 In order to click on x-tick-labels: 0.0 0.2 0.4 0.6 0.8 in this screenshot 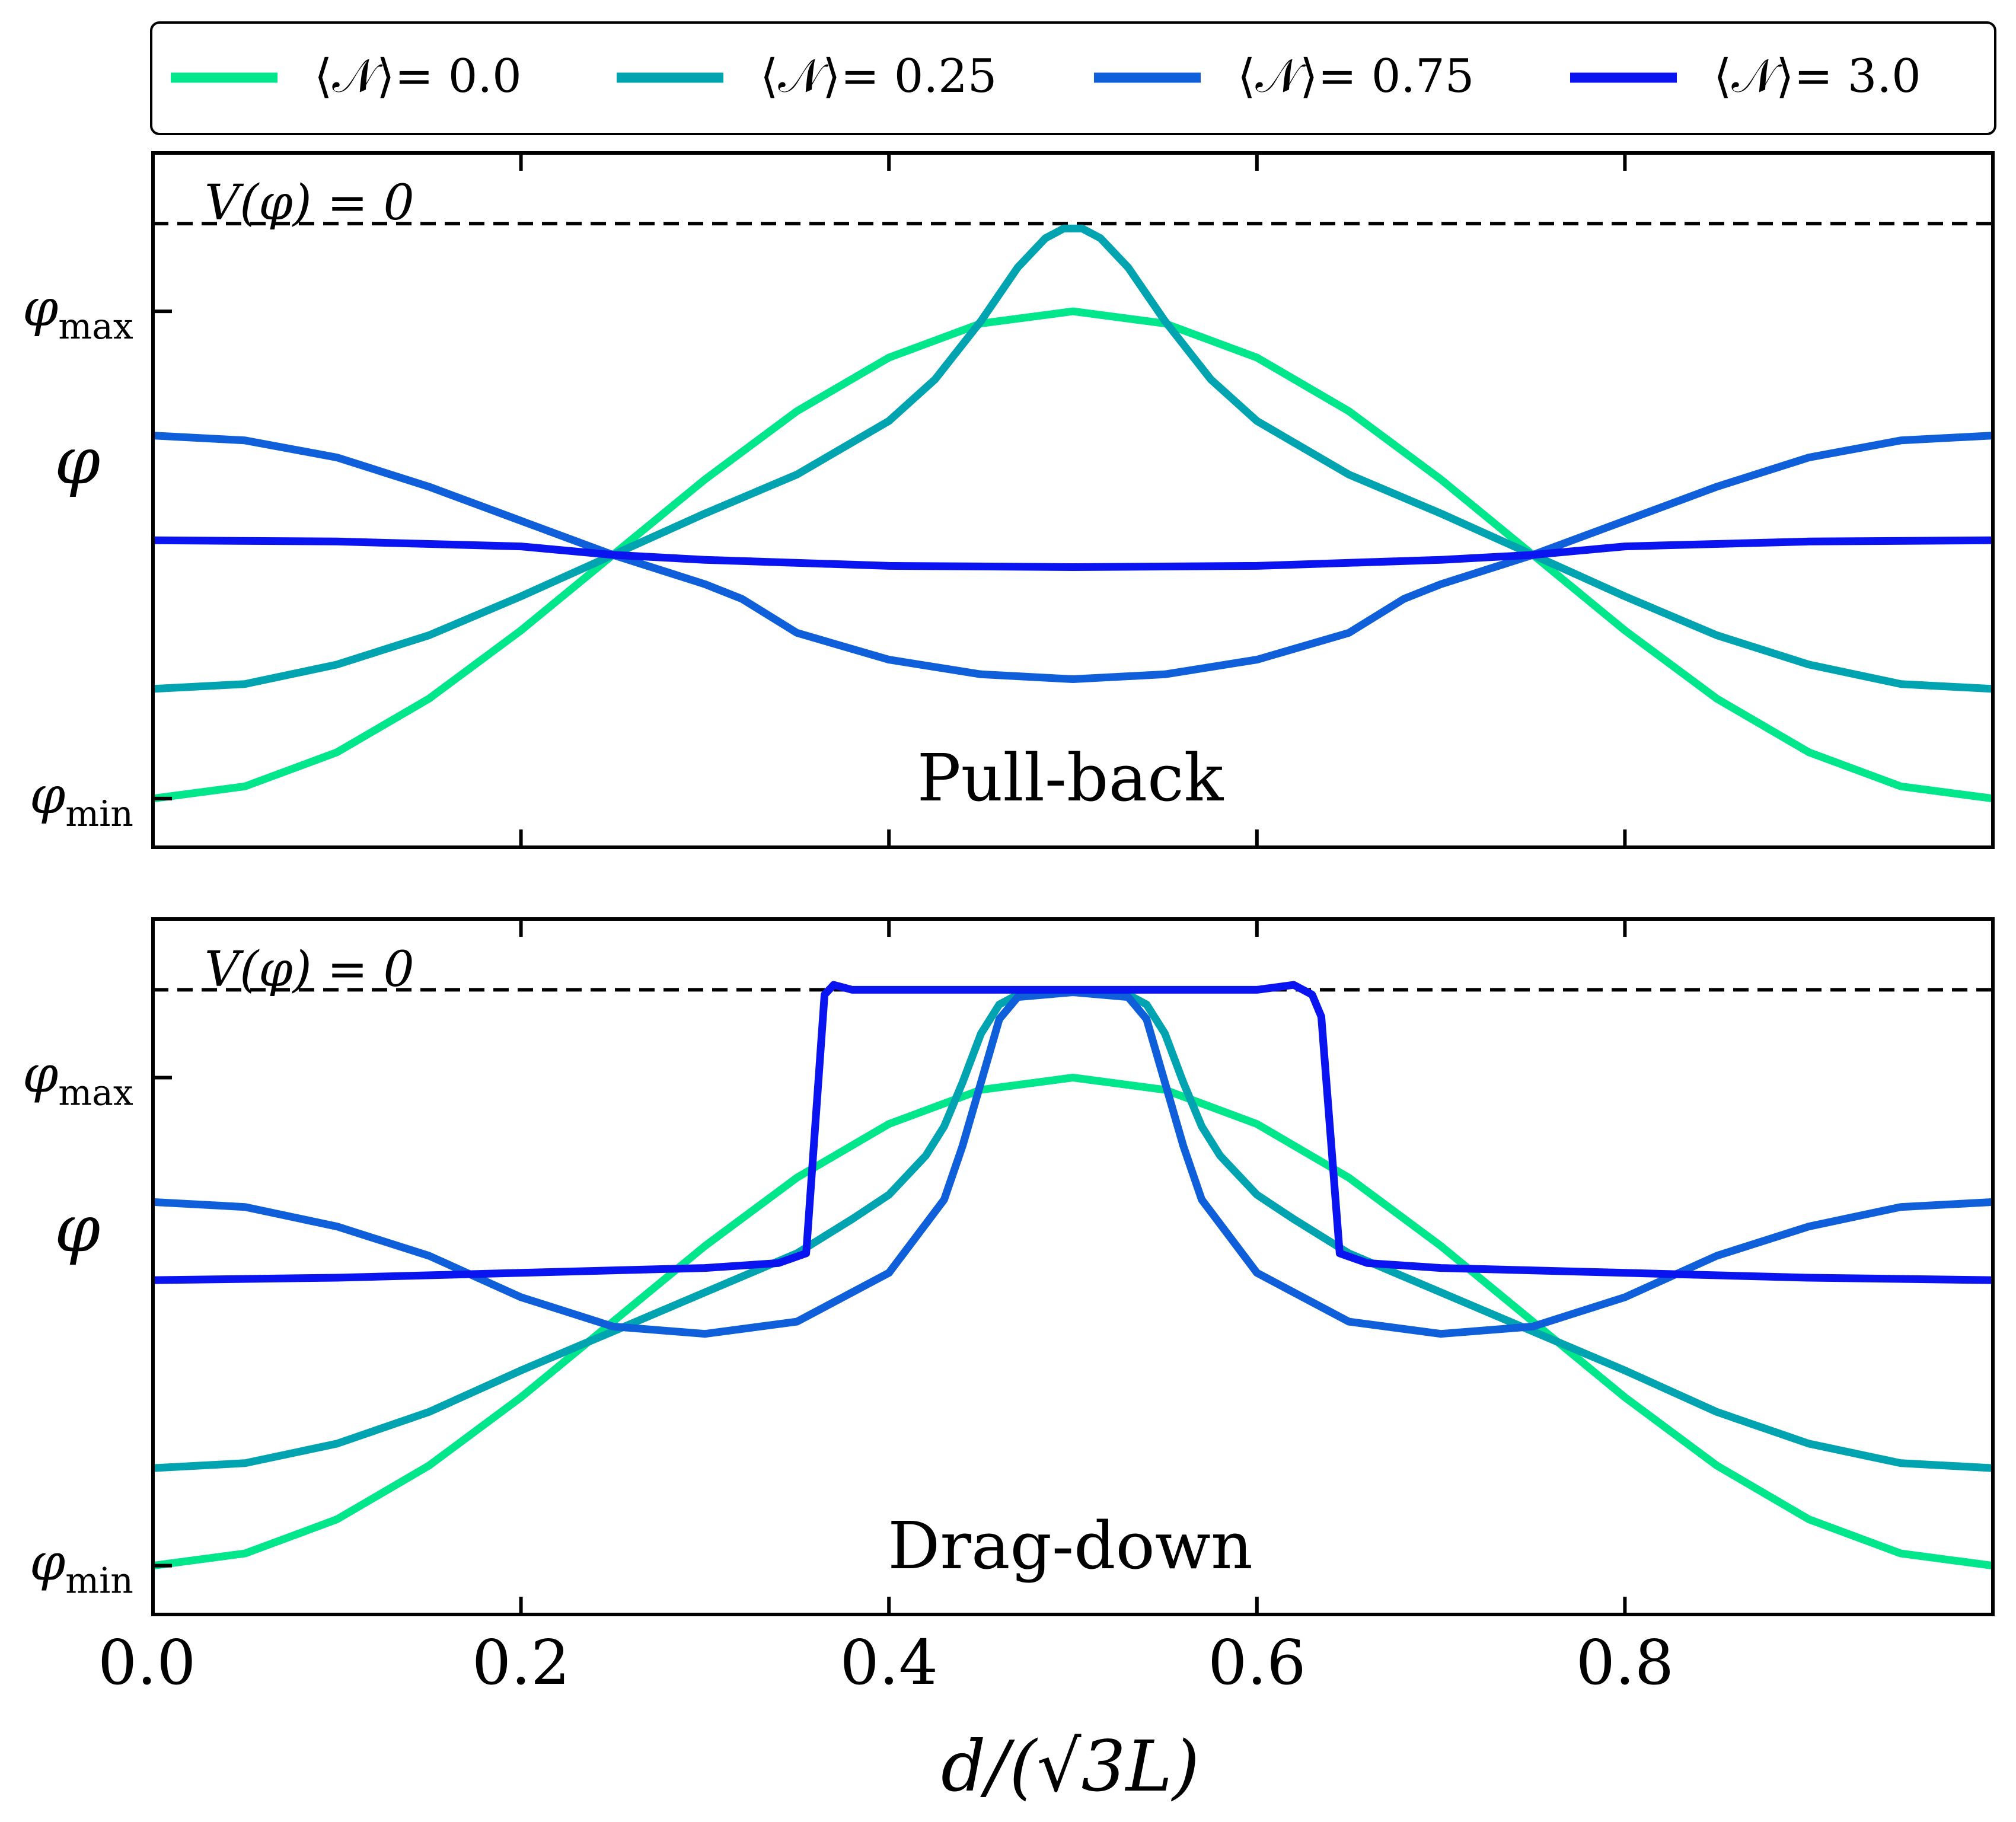, I will do `click(886, 1662)`.